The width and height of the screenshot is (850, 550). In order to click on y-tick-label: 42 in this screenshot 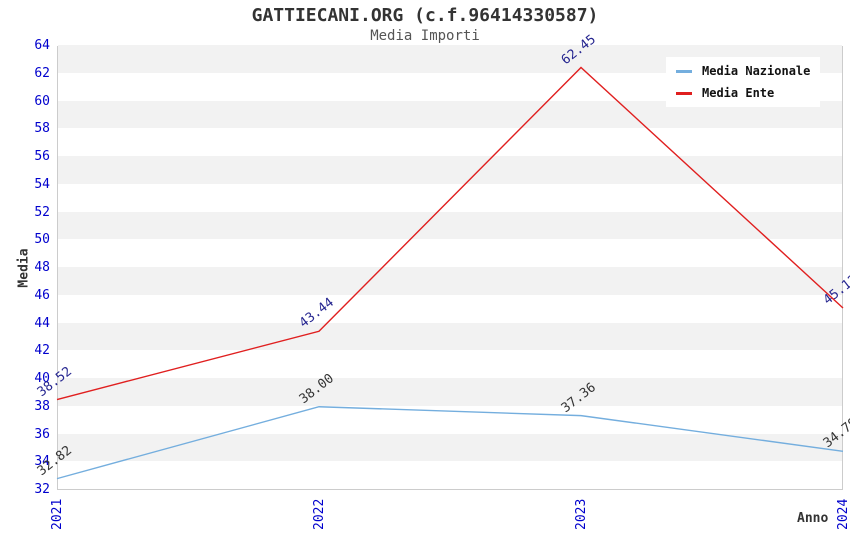, I will do `click(42, 351)`.